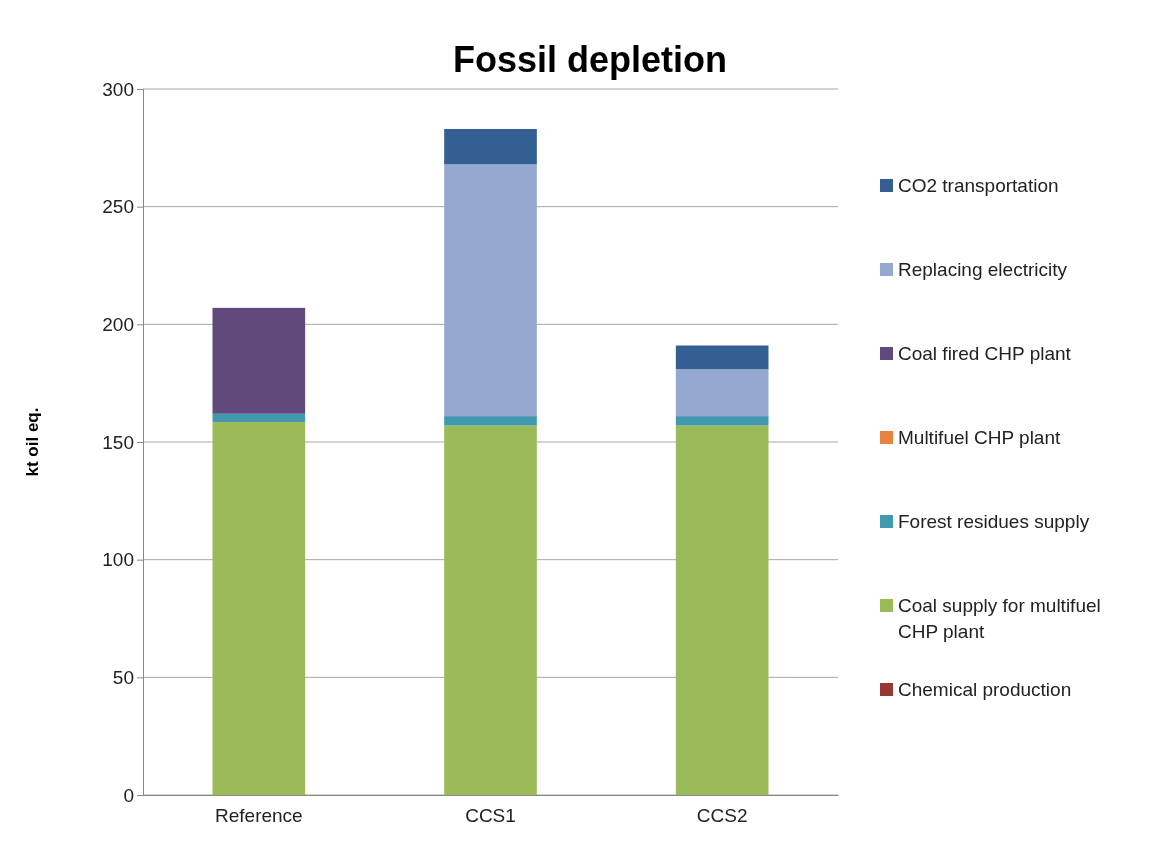 The width and height of the screenshot is (1155, 857). Describe the element at coordinates (978, 185) in the screenshot. I see `legend-label: CO2 transportation` at that location.